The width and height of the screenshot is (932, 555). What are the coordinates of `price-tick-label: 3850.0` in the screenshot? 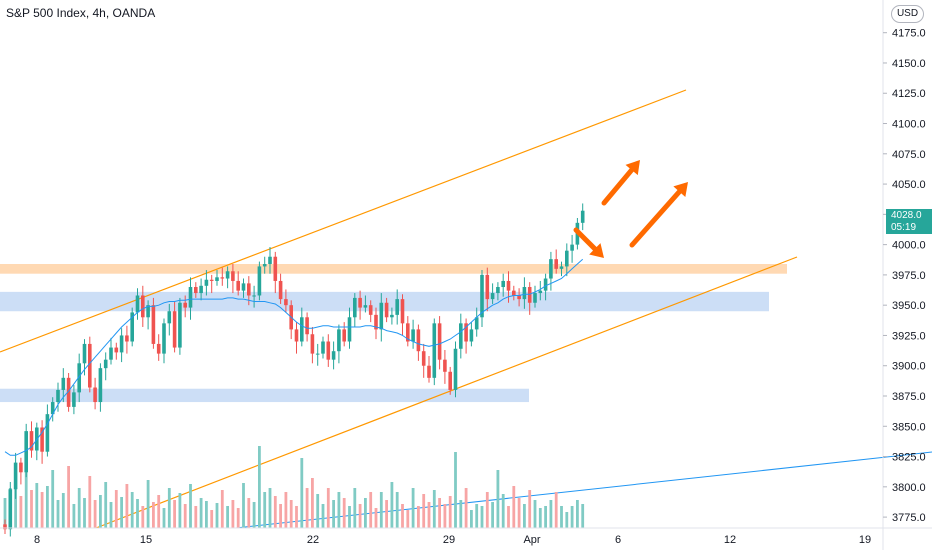 It's located at (909, 427).